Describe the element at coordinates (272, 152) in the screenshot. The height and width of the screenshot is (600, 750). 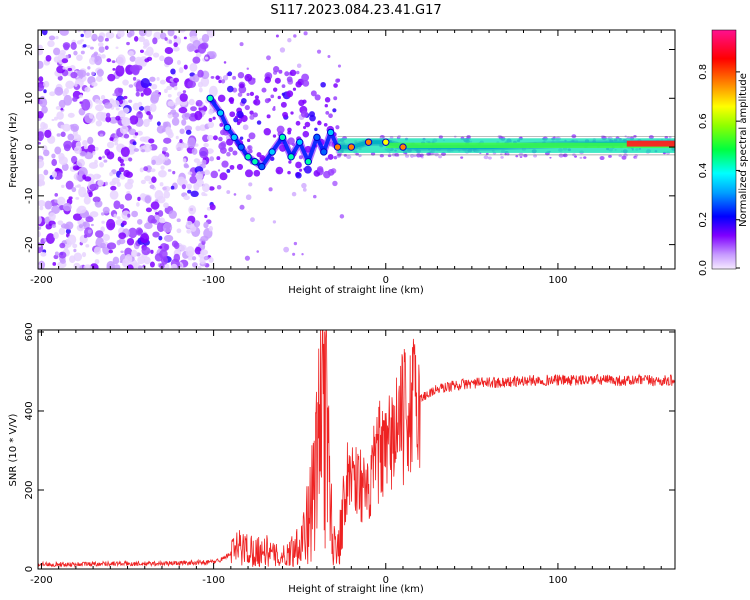
I see `signal-peak` at that location.